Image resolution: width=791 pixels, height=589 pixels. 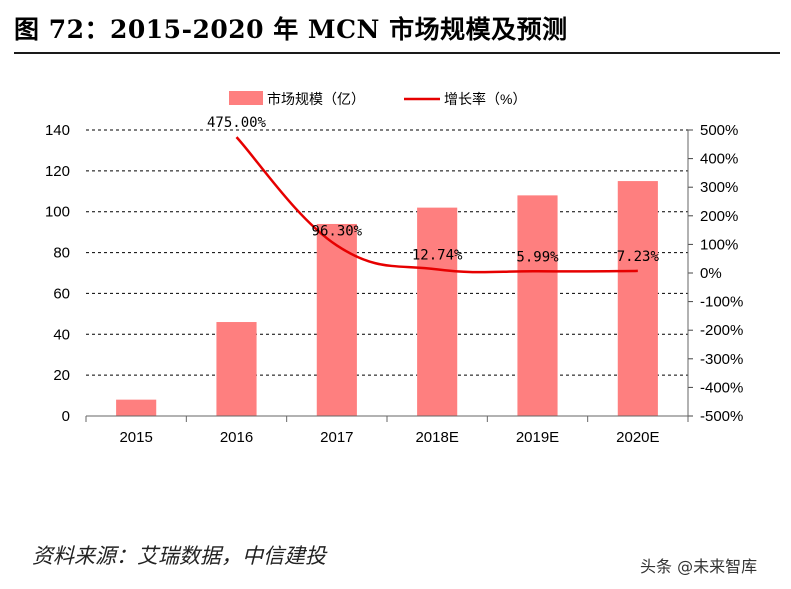 I want to click on y-right-tick-label: 200%, so click(x=719, y=216).